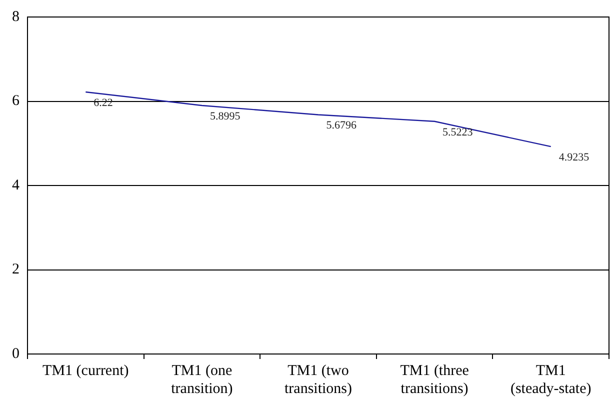 The image size is (614, 401). Describe the element at coordinates (341, 126) in the screenshot. I see `data-label: 5.6796` at that location.